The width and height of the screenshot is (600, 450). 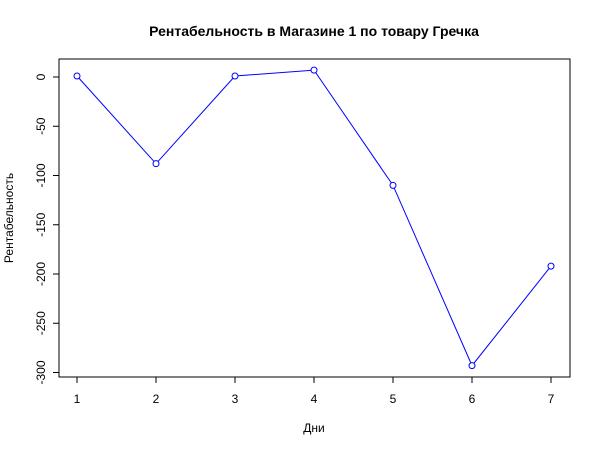 What do you see at coordinates (41, 175) in the screenshot?
I see `y-tick-label: -100` at bounding box center [41, 175].